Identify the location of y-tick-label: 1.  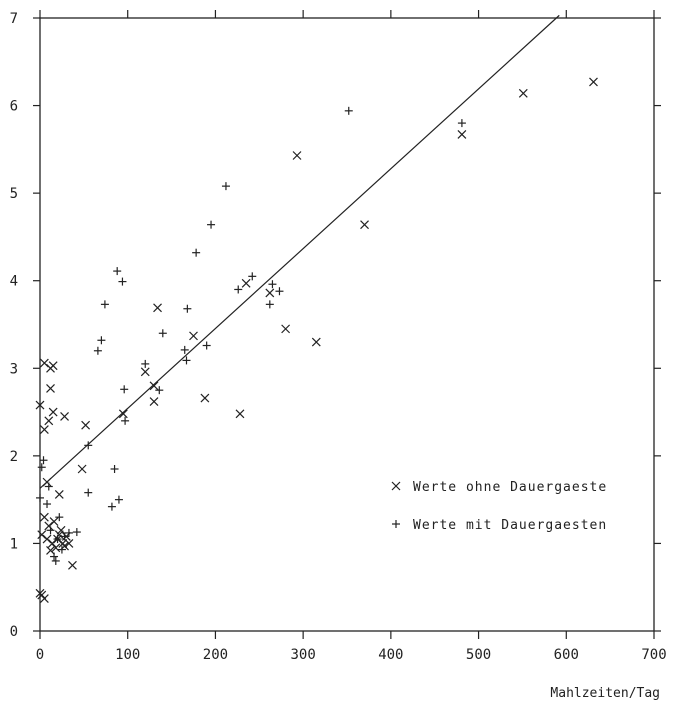
(14, 544).